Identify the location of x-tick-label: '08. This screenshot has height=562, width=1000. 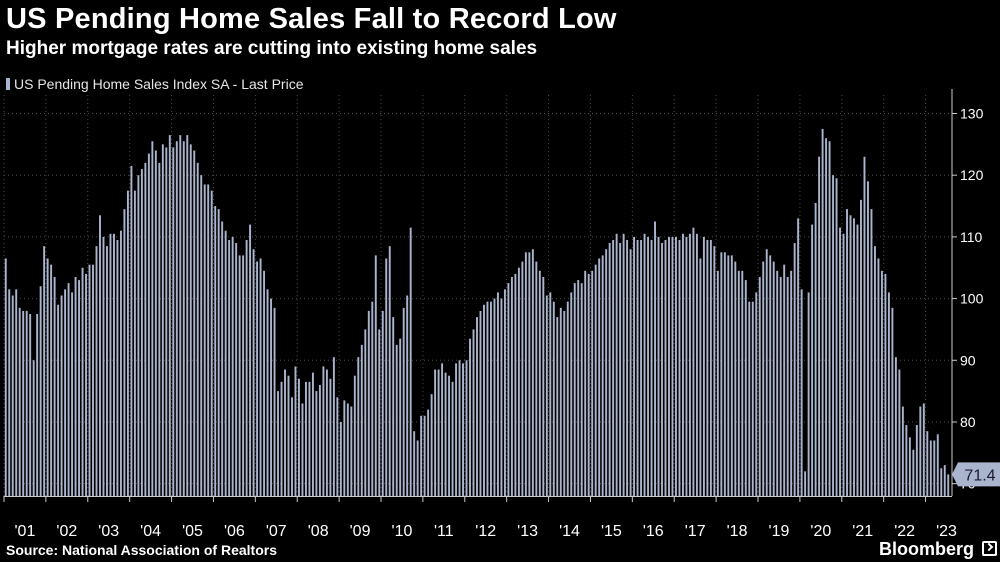
(318, 531).